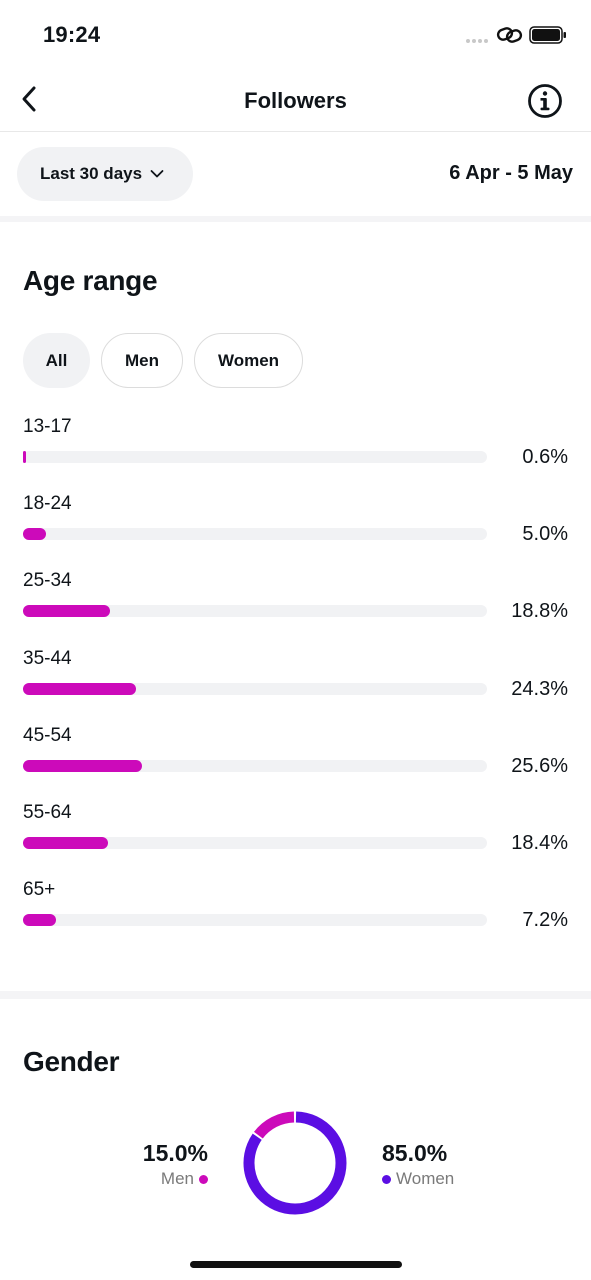 The image size is (591, 1280). Describe the element at coordinates (545, 457) in the screenshot. I see `age-value: 0.6%` at that location.